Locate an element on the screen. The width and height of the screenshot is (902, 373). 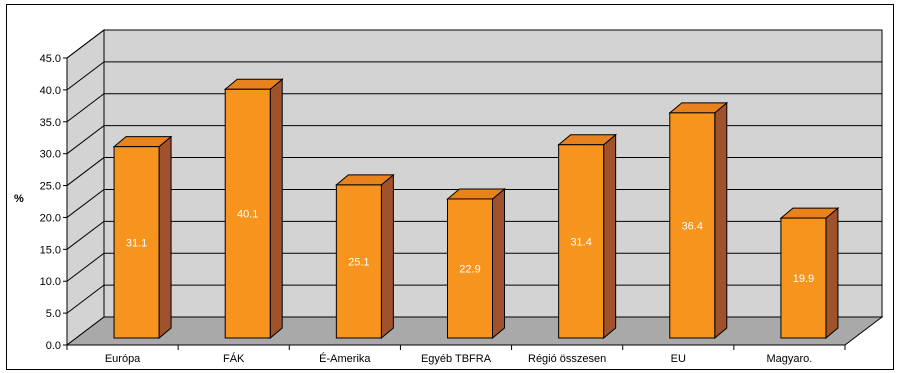
y-tick-label: 0.0 is located at coordinates (53, 346).